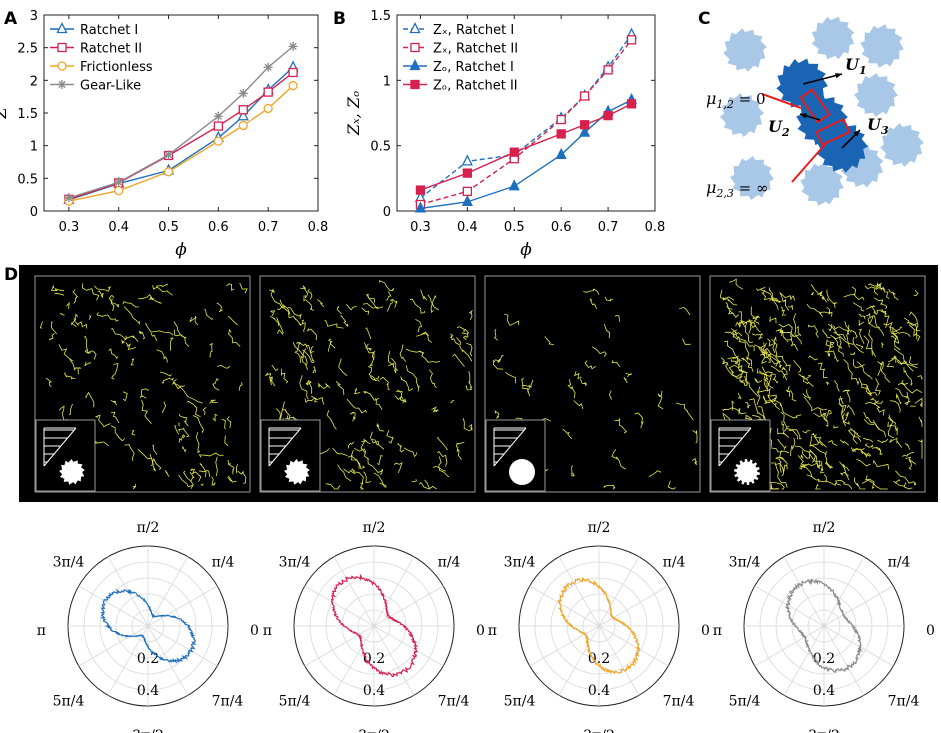 The width and height of the screenshot is (941, 733). I want to click on legend-label: Gear-Like, so click(110, 86).